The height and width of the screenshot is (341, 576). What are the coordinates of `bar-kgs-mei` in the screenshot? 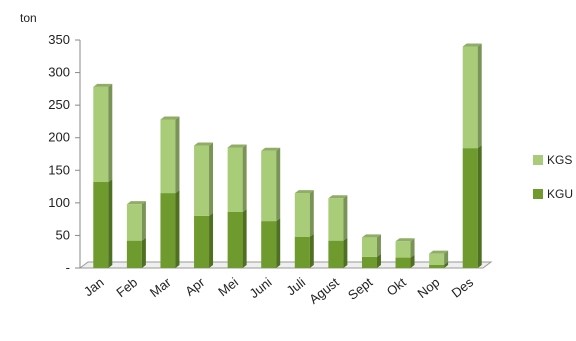 It's located at (237, 178).